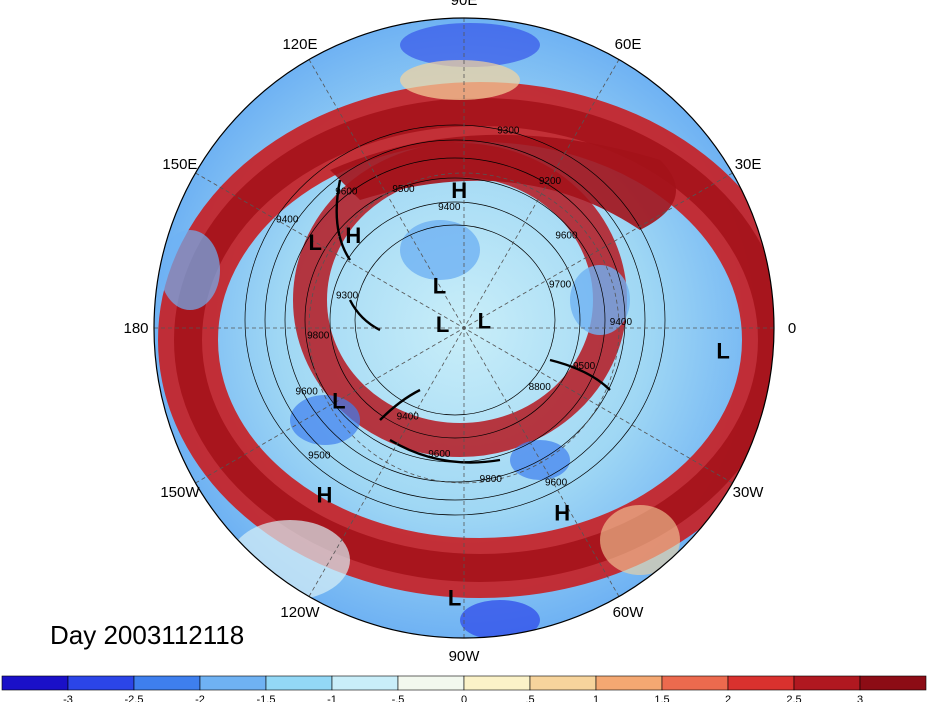 This screenshot has height=702, width=928. Describe the element at coordinates (748, 164) in the screenshot. I see `meridian-label: 30E` at that location.